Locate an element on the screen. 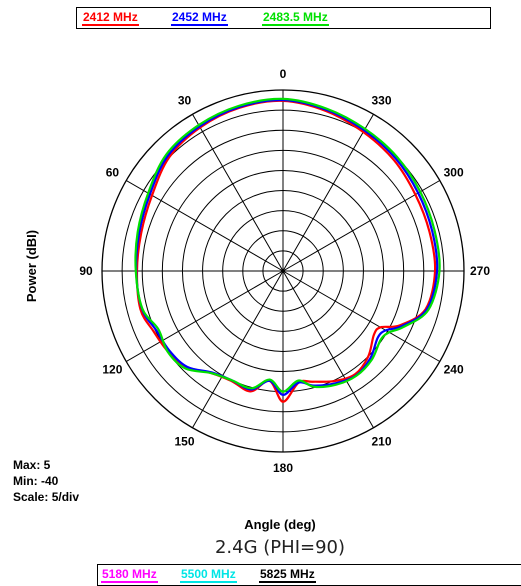 This screenshot has height=586, width=521. legend-item-2452: 2452 MHz is located at coordinates (199, 18).